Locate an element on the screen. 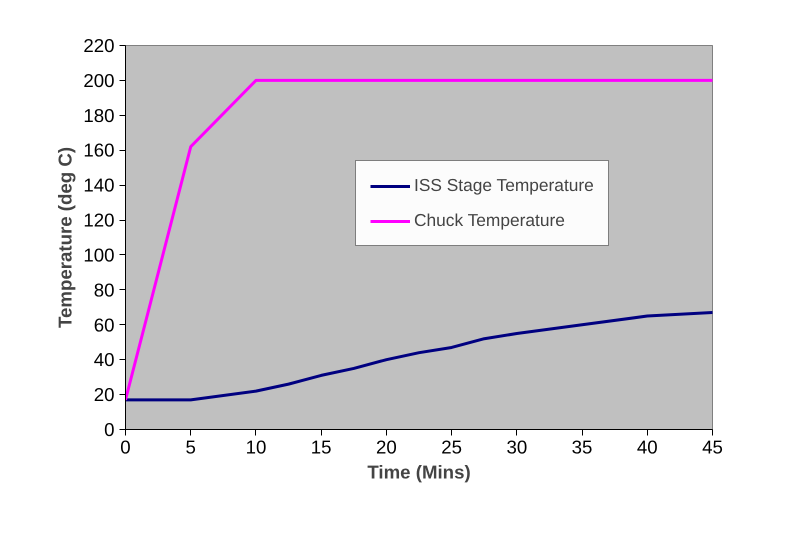 This screenshot has width=802, height=559. x-tick-label: 40 is located at coordinates (647, 447).